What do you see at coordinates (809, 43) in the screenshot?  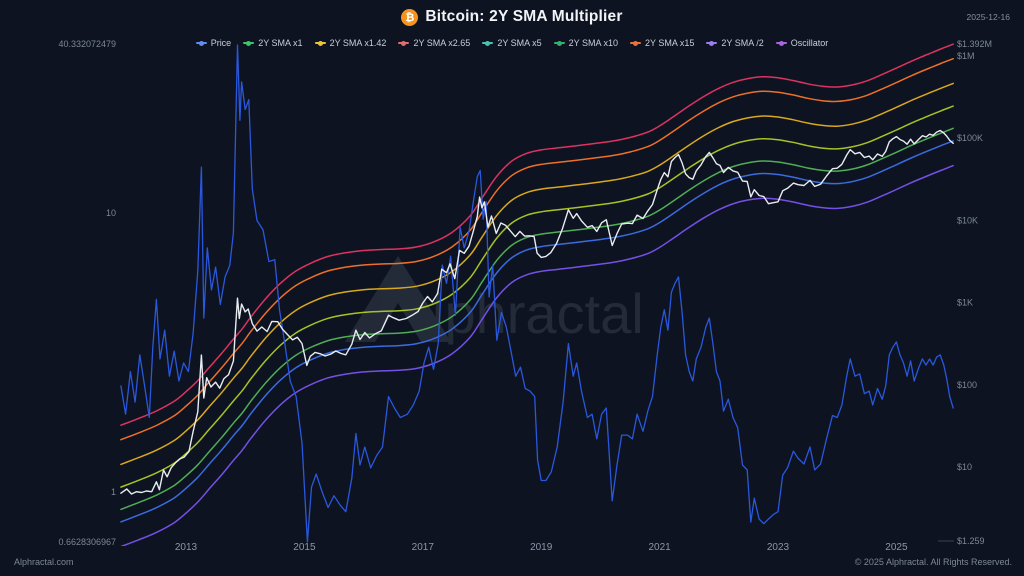 I see `legend-label: Oscillator` at bounding box center [809, 43].